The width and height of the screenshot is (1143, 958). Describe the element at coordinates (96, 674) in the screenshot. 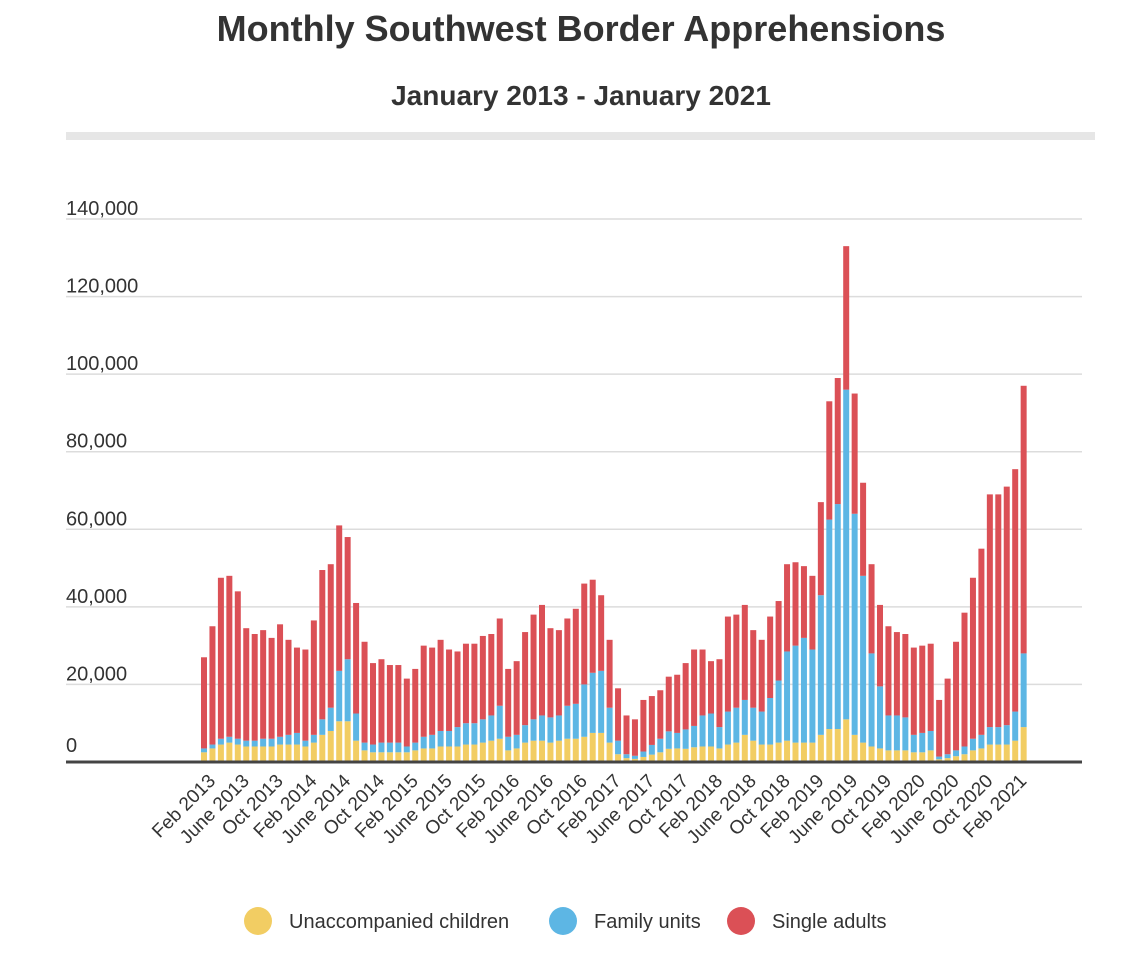

I see `y-tick-label: 20,000` at that location.